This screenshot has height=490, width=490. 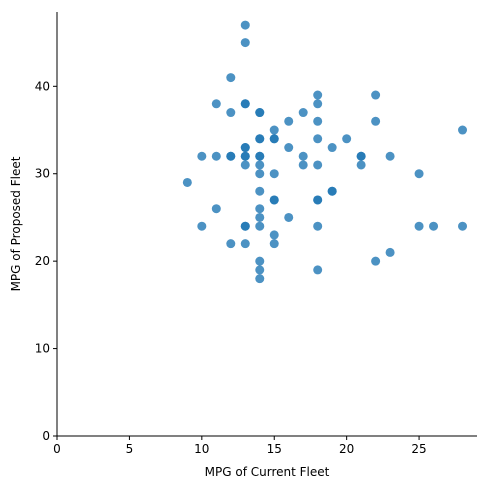 What do you see at coordinates (42, 349) in the screenshot?
I see `y-tick-label: 10` at bounding box center [42, 349].